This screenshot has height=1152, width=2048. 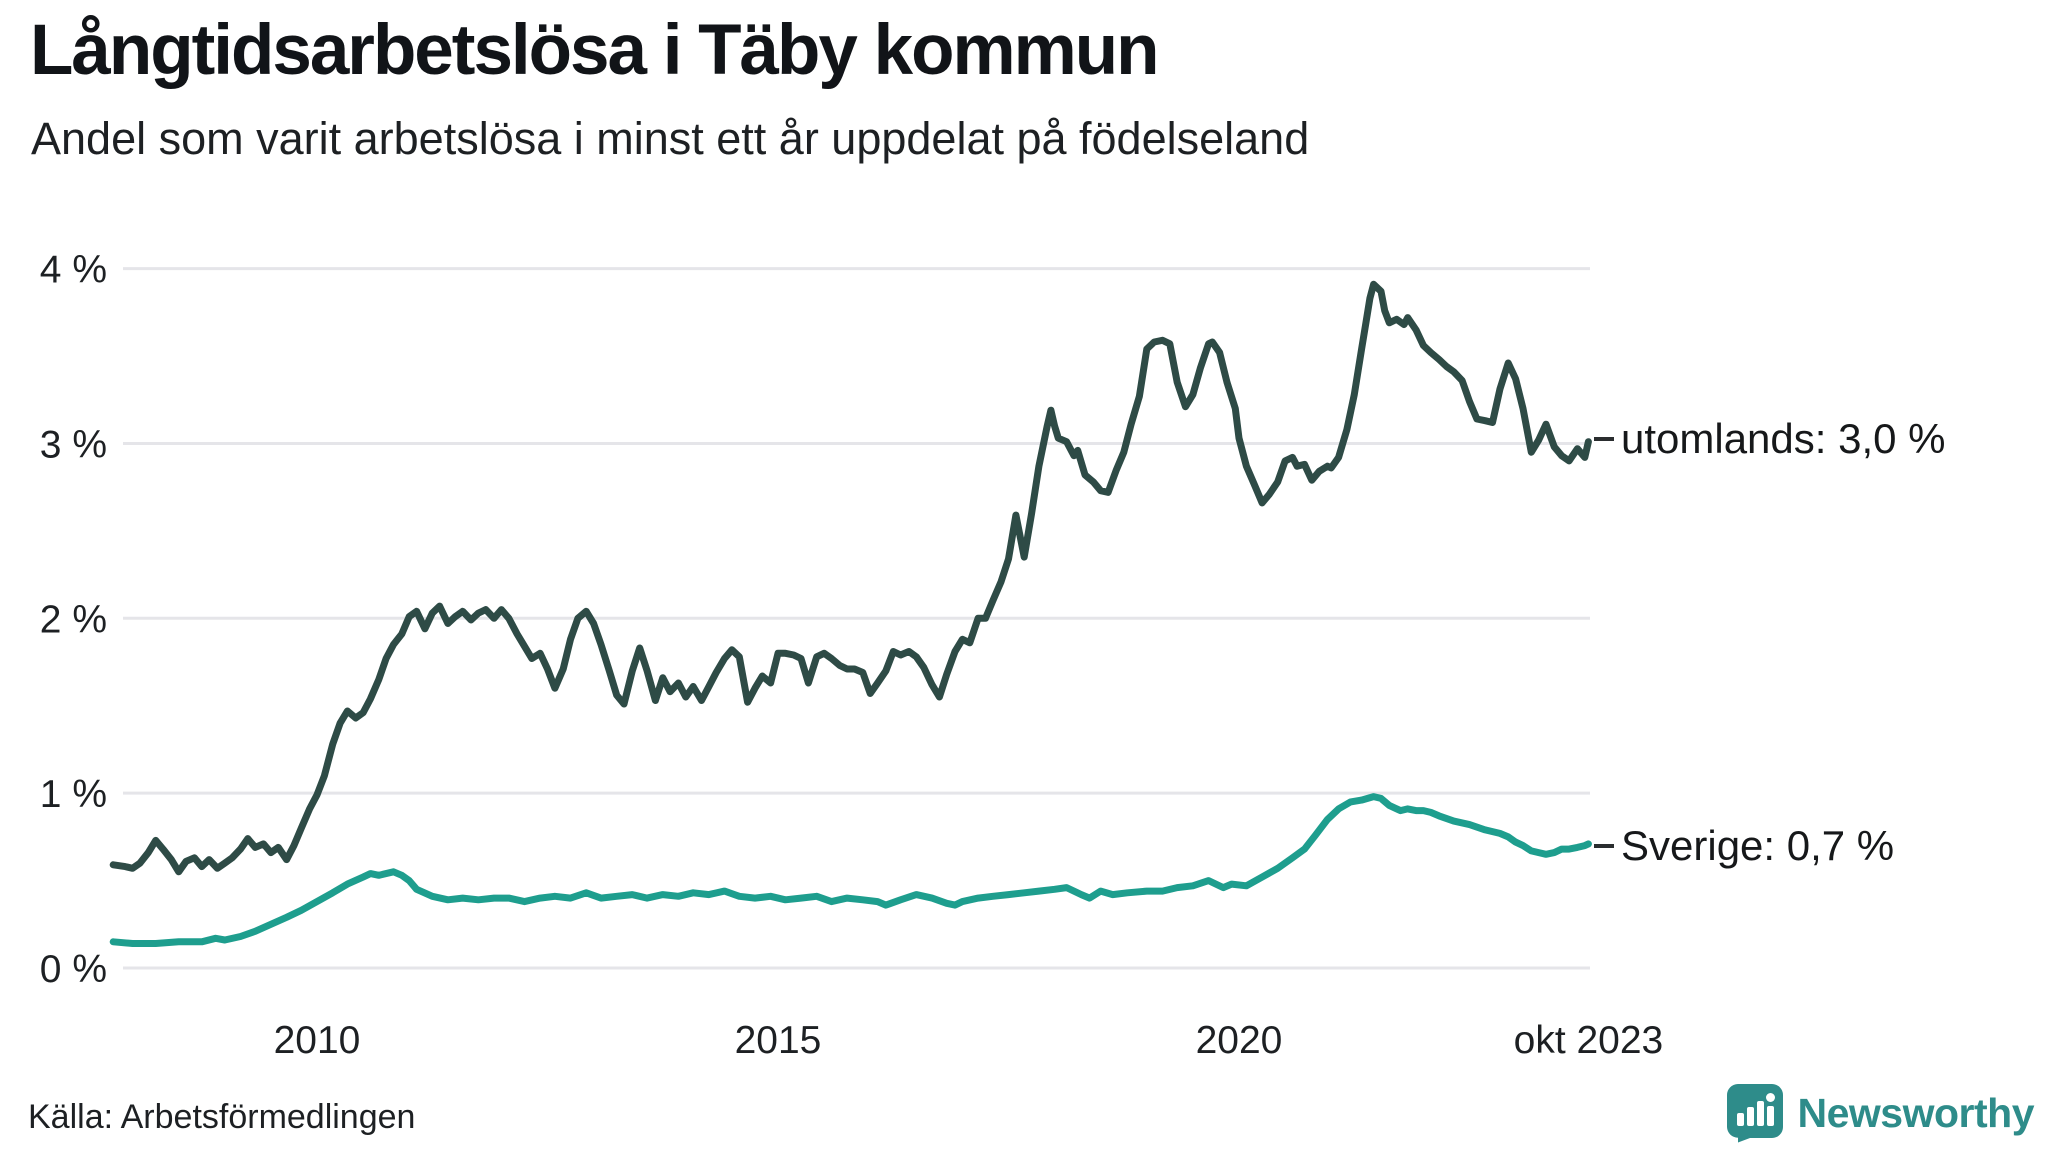 I want to click on line-sverige, so click(x=850, y=870).